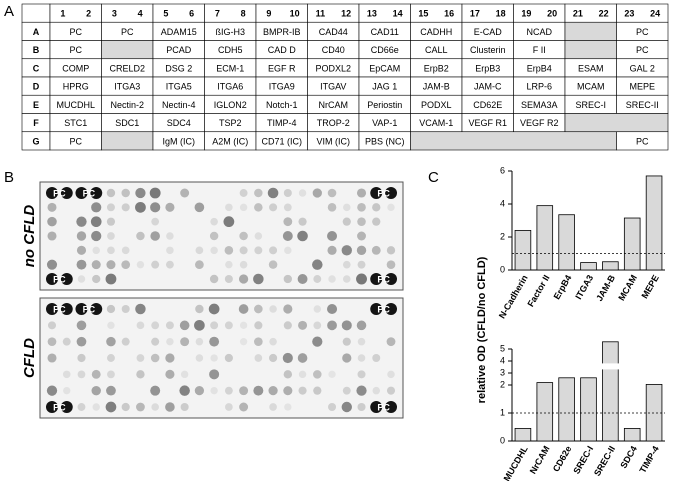 The width and height of the screenshot is (674, 481). What do you see at coordinates (346, 14) in the screenshot?
I see `column-number: 12` at bounding box center [346, 14].